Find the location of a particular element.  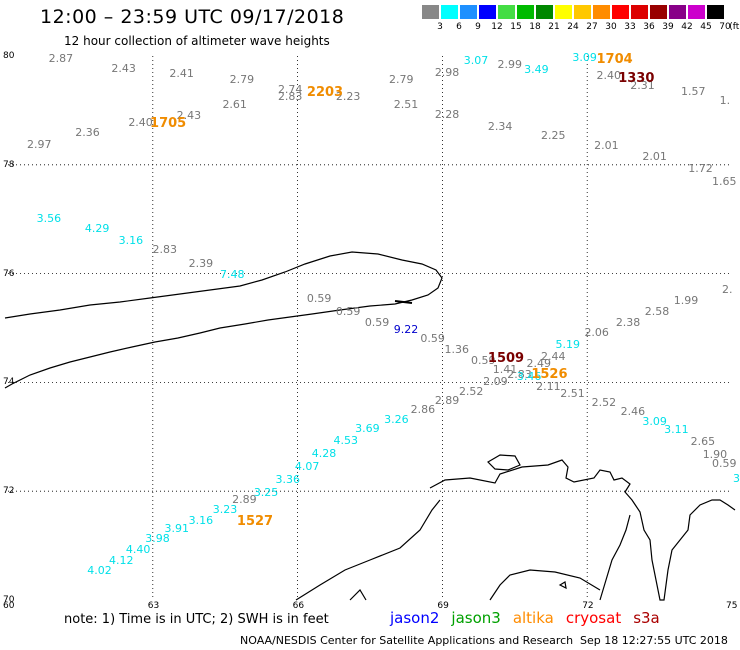

wave-height-value: 2.06 is located at coordinates (596, 333).